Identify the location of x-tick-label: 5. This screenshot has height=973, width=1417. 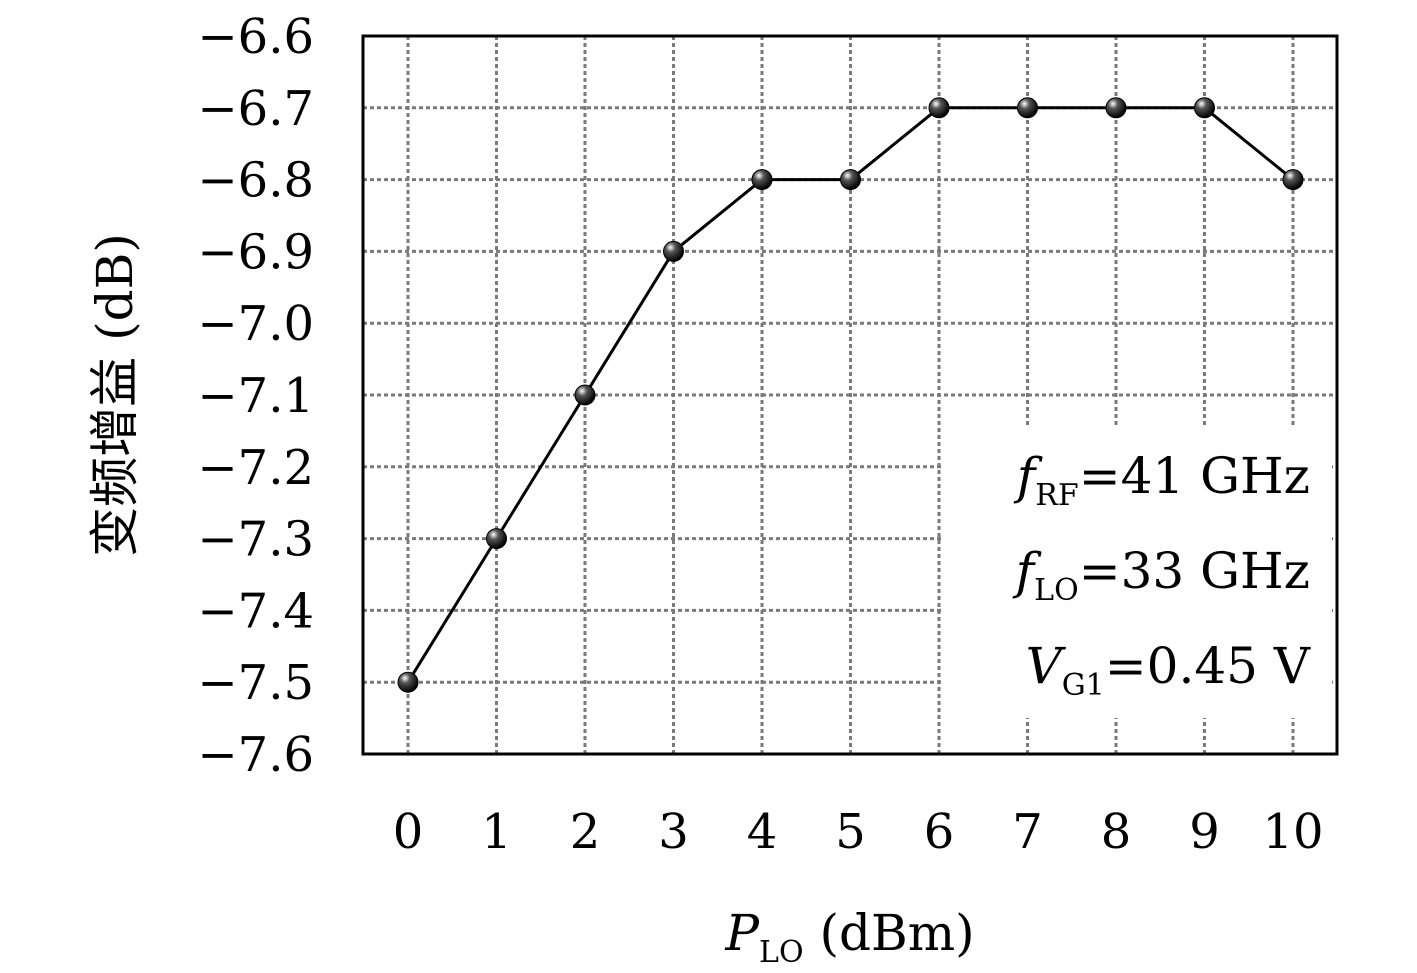
(850, 832).